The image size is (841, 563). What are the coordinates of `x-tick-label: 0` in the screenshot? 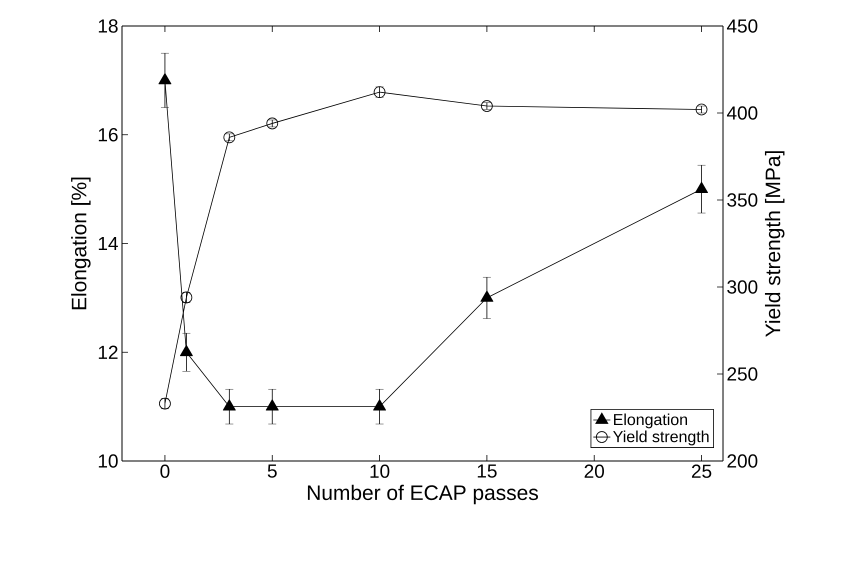 It's located at (165, 471).